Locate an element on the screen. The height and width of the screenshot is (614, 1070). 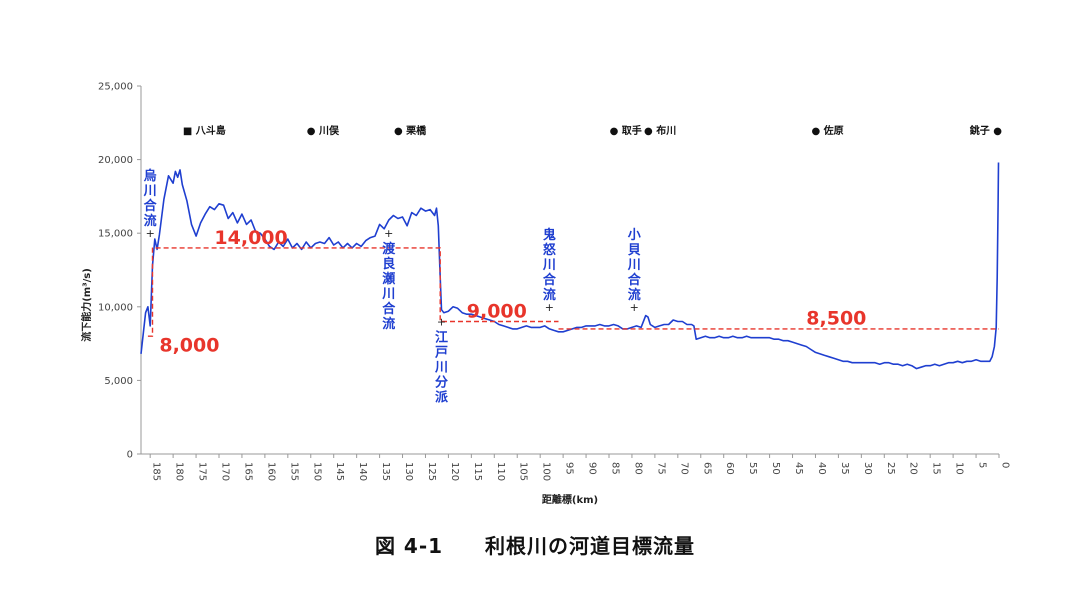
y-tick-label: 20,000 is located at coordinates (115, 160).